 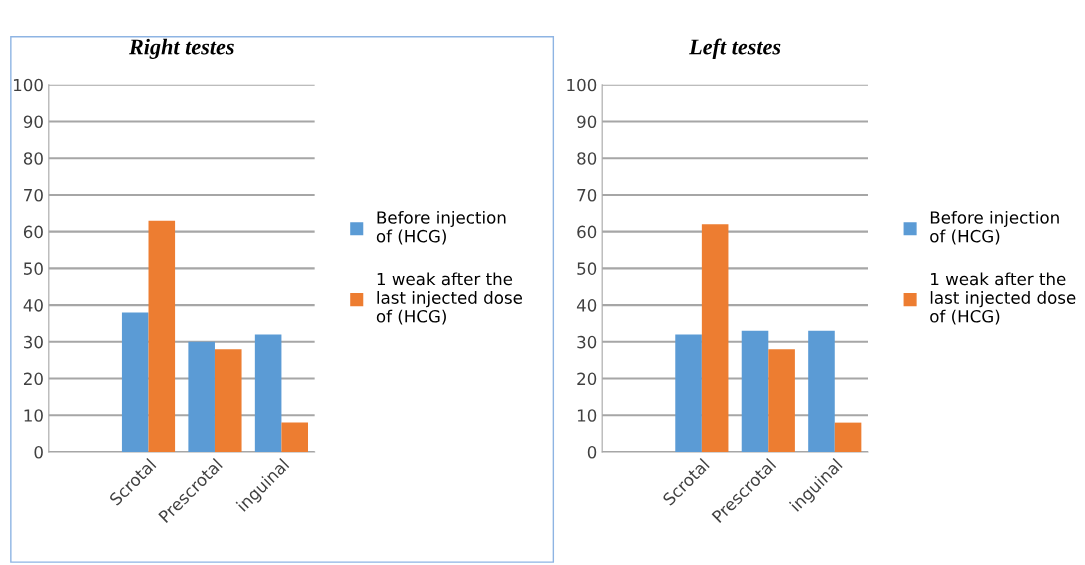 I want to click on chart-title: Left testes, so click(x=734, y=48).